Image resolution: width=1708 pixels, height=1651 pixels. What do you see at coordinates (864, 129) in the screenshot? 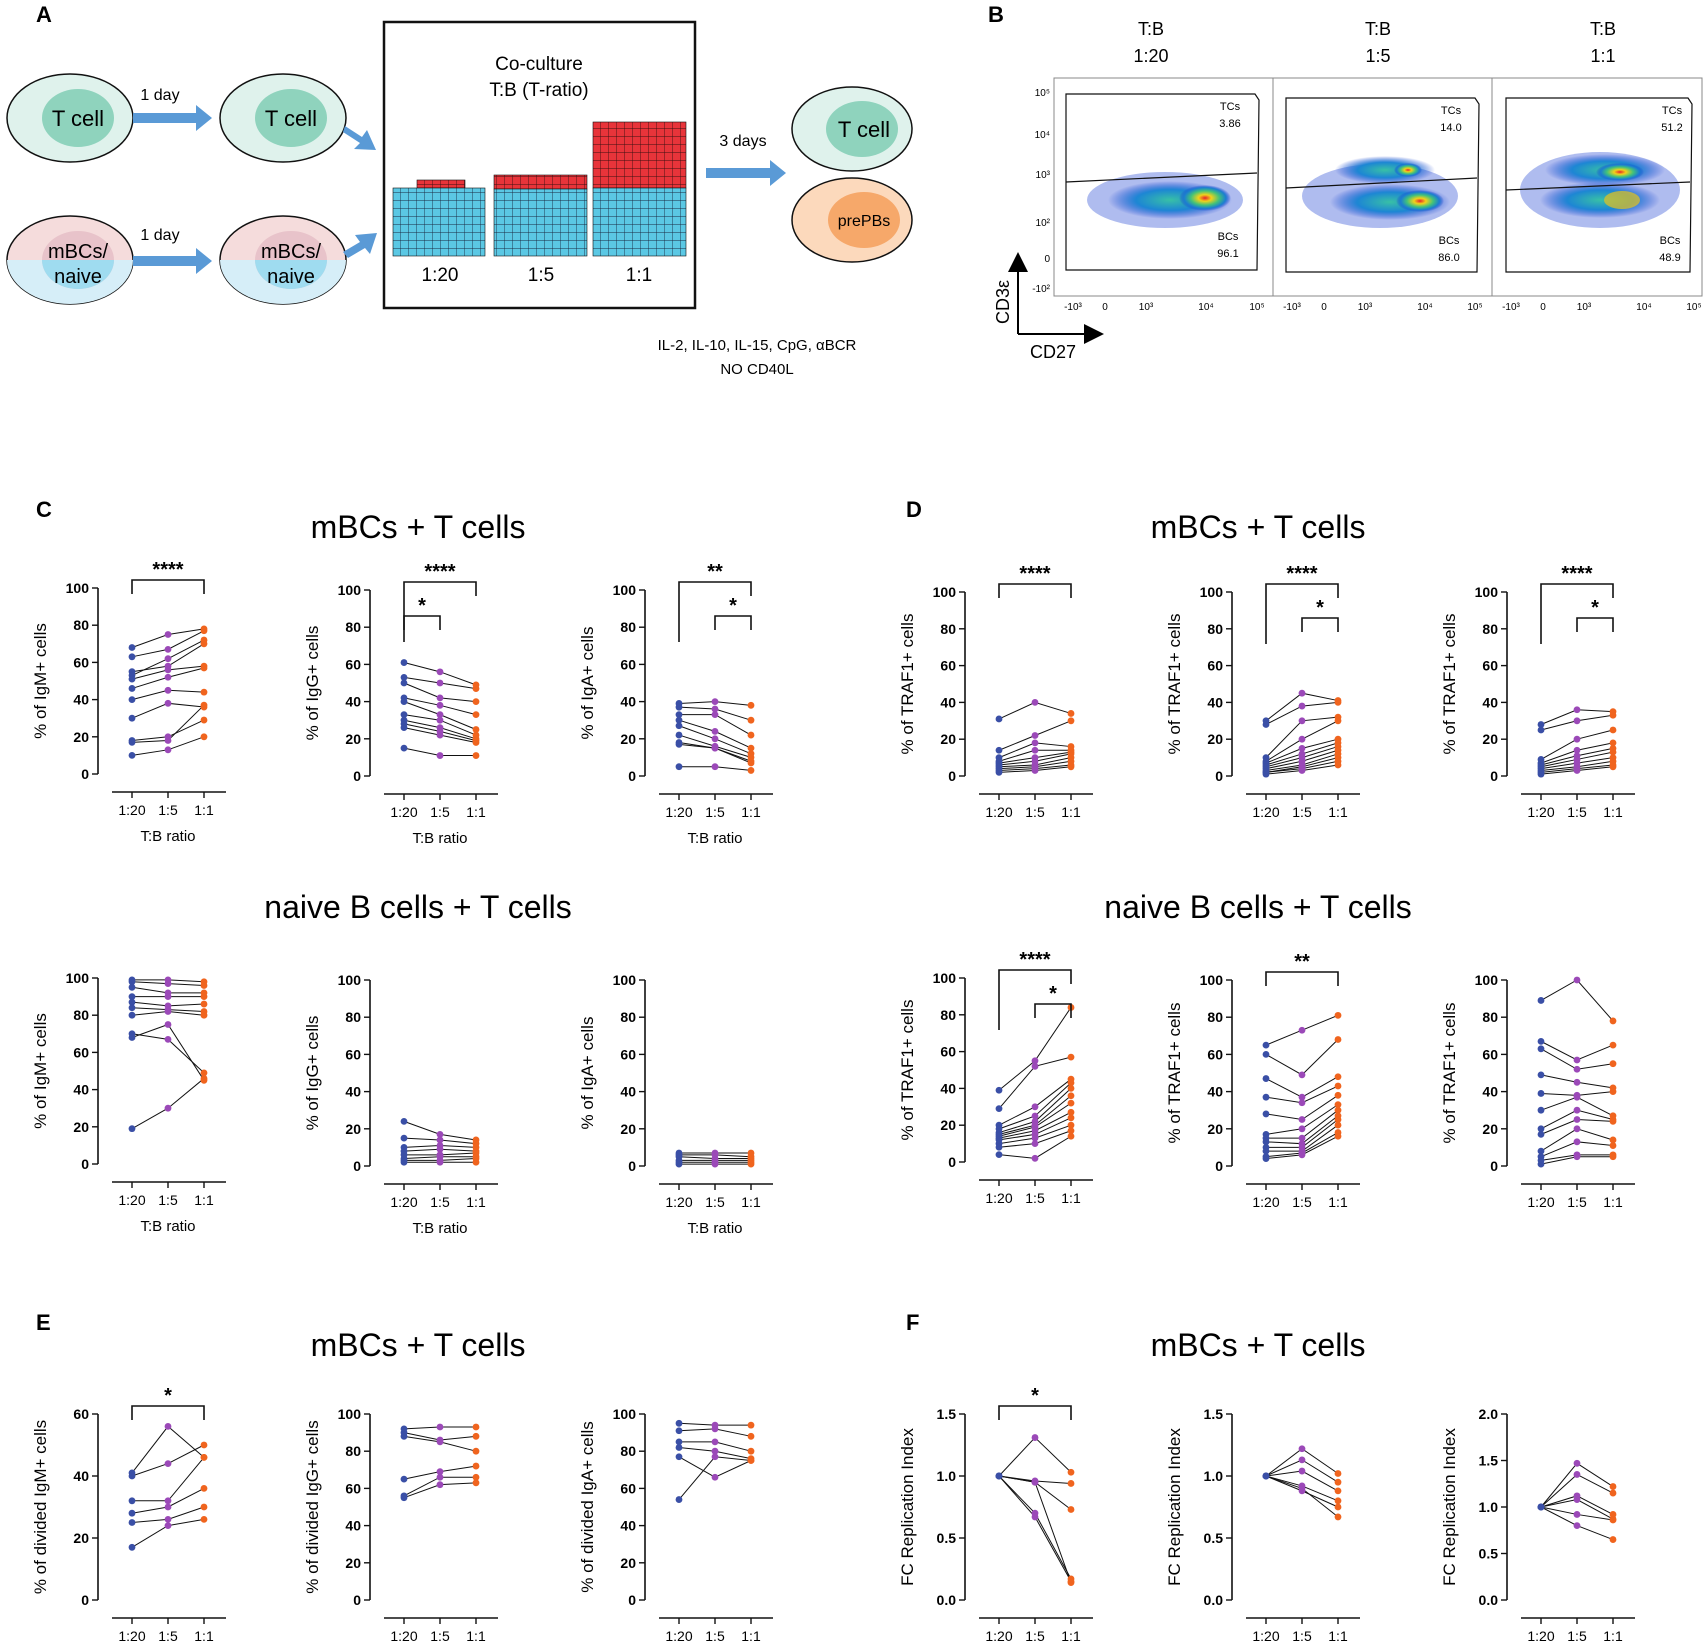
I see `tcell-end-label: T cell` at bounding box center [864, 129].